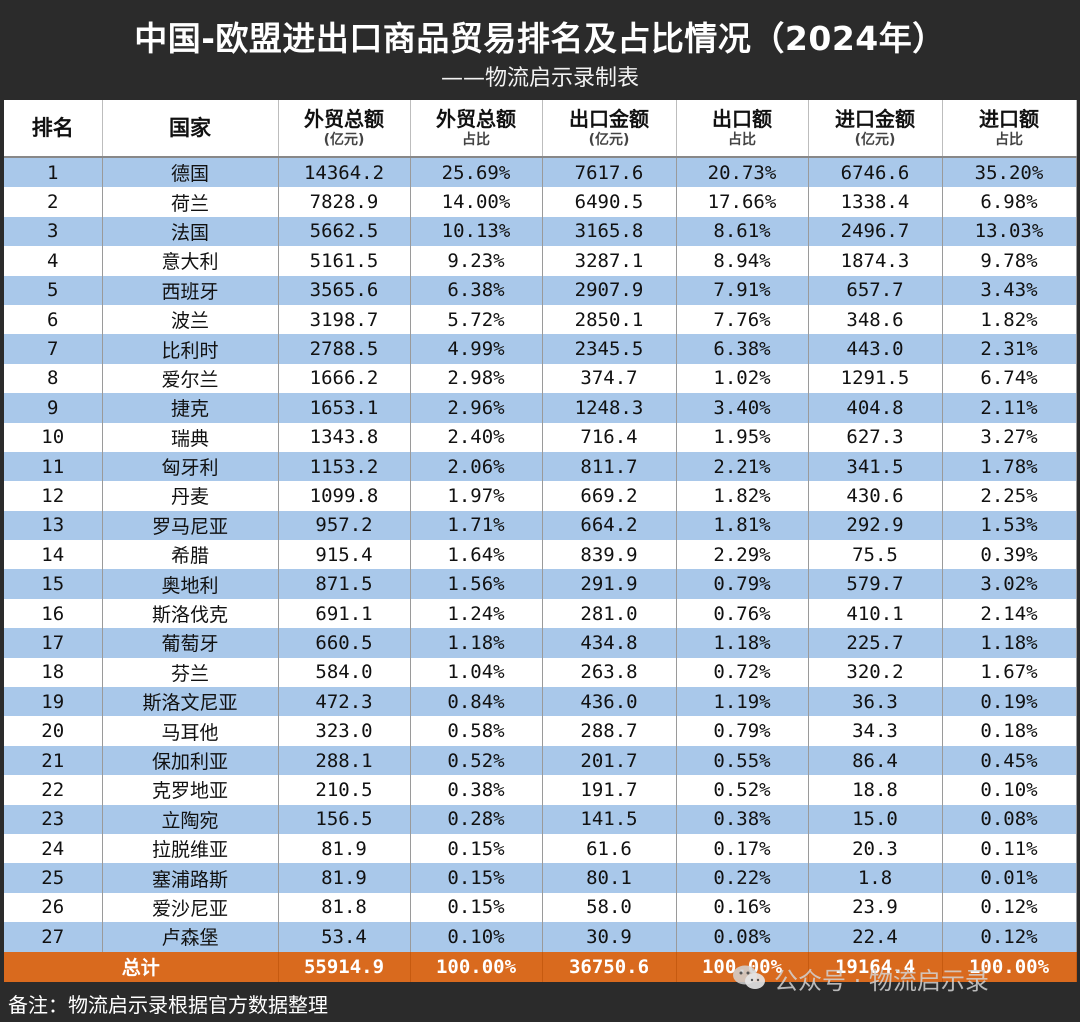 The height and width of the screenshot is (1022, 1080). I want to click on cell-export: 1248.3, so click(609, 408).